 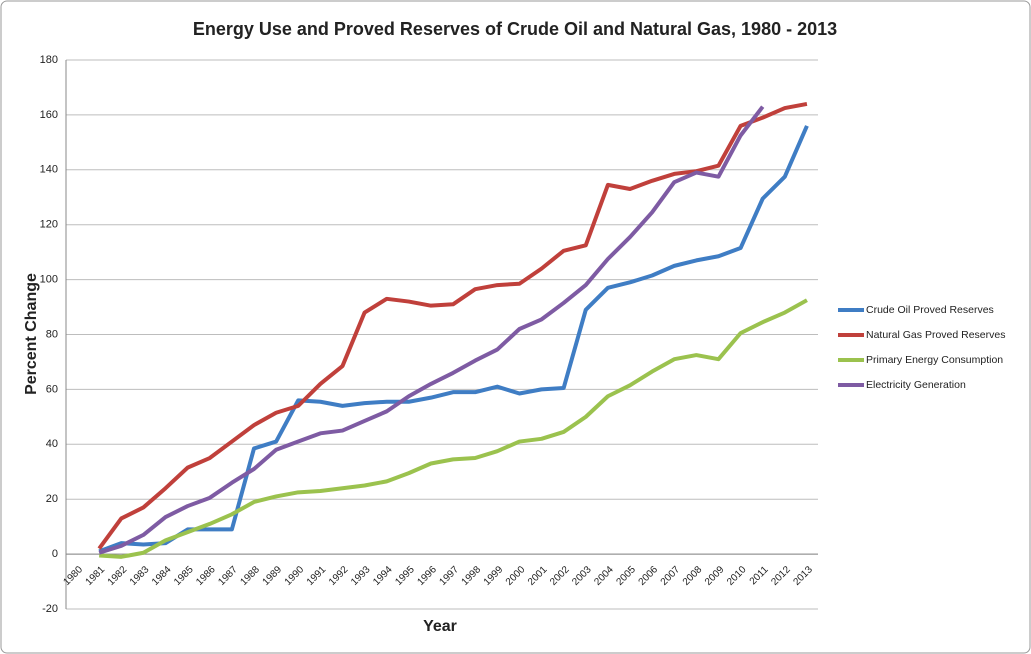 What do you see at coordinates (52, 389) in the screenshot?
I see `y-tick-label: 60` at bounding box center [52, 389].